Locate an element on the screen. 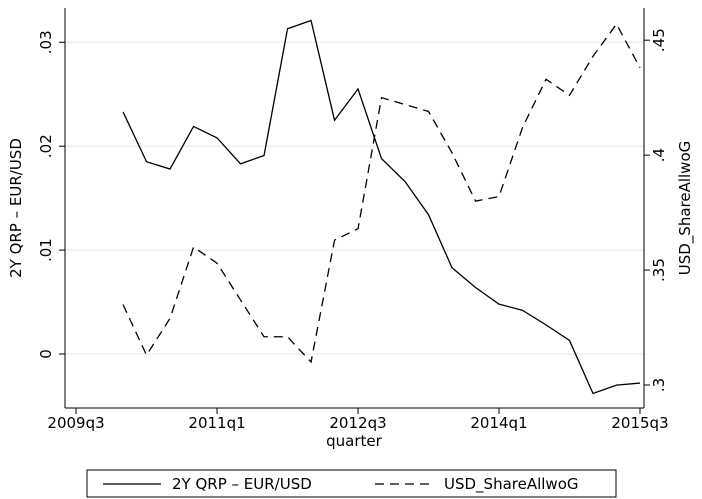  x-tick-label: 2009q3 is located at coordinates (75, 423).